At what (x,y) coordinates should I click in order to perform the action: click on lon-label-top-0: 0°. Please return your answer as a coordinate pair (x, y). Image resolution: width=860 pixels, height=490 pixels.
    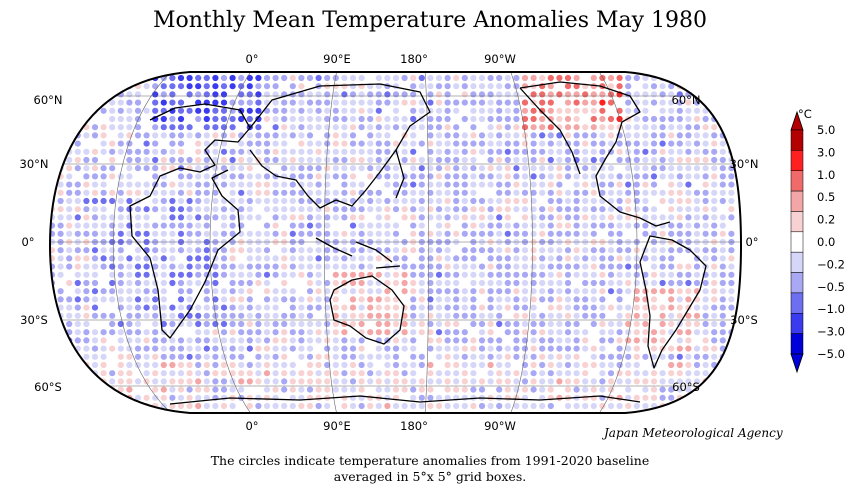
    Looking at the image, I should click on (251, 59).